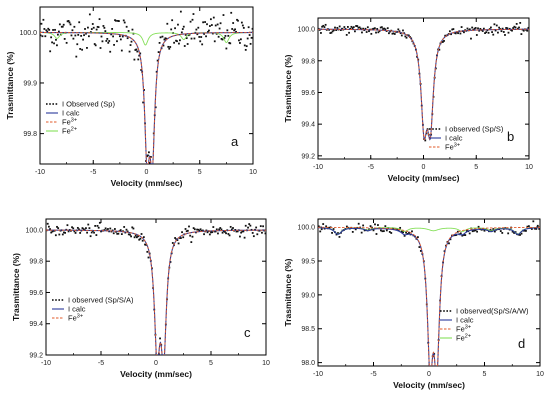  Describe the element at coordinates (101, 300) in the screenshot. I see `legend-label: I observed (Sp/S/A)` at that location.